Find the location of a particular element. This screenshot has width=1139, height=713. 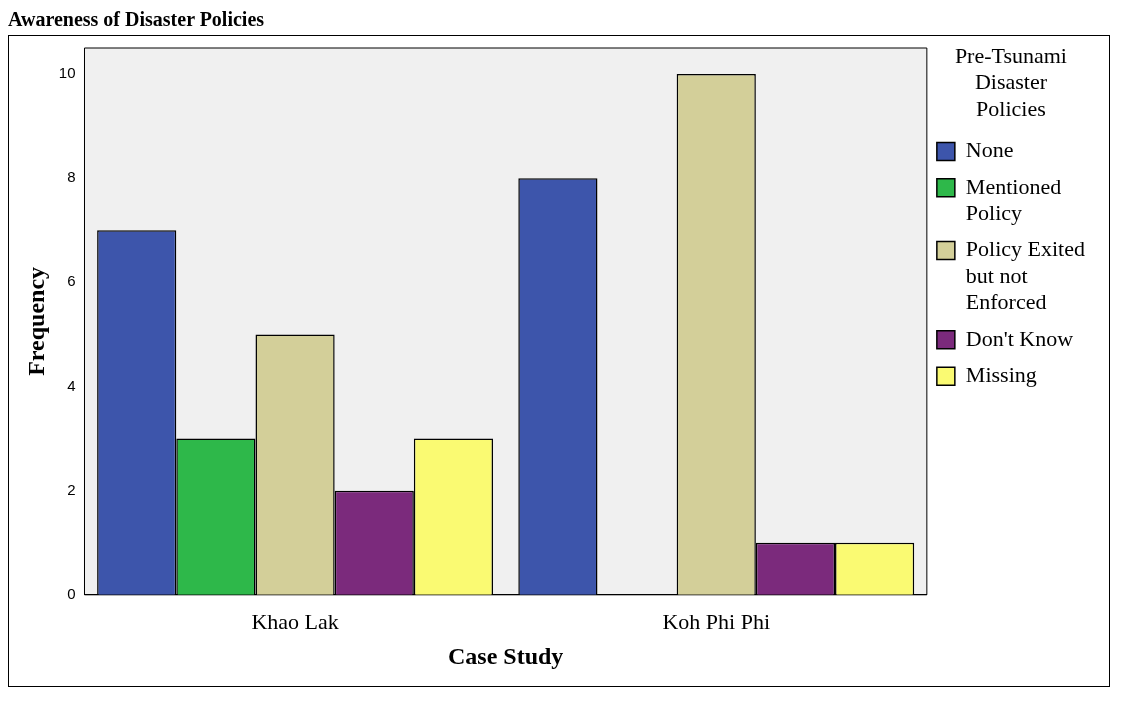

y-tick-label: 2 is located at coordinates (71, 489).